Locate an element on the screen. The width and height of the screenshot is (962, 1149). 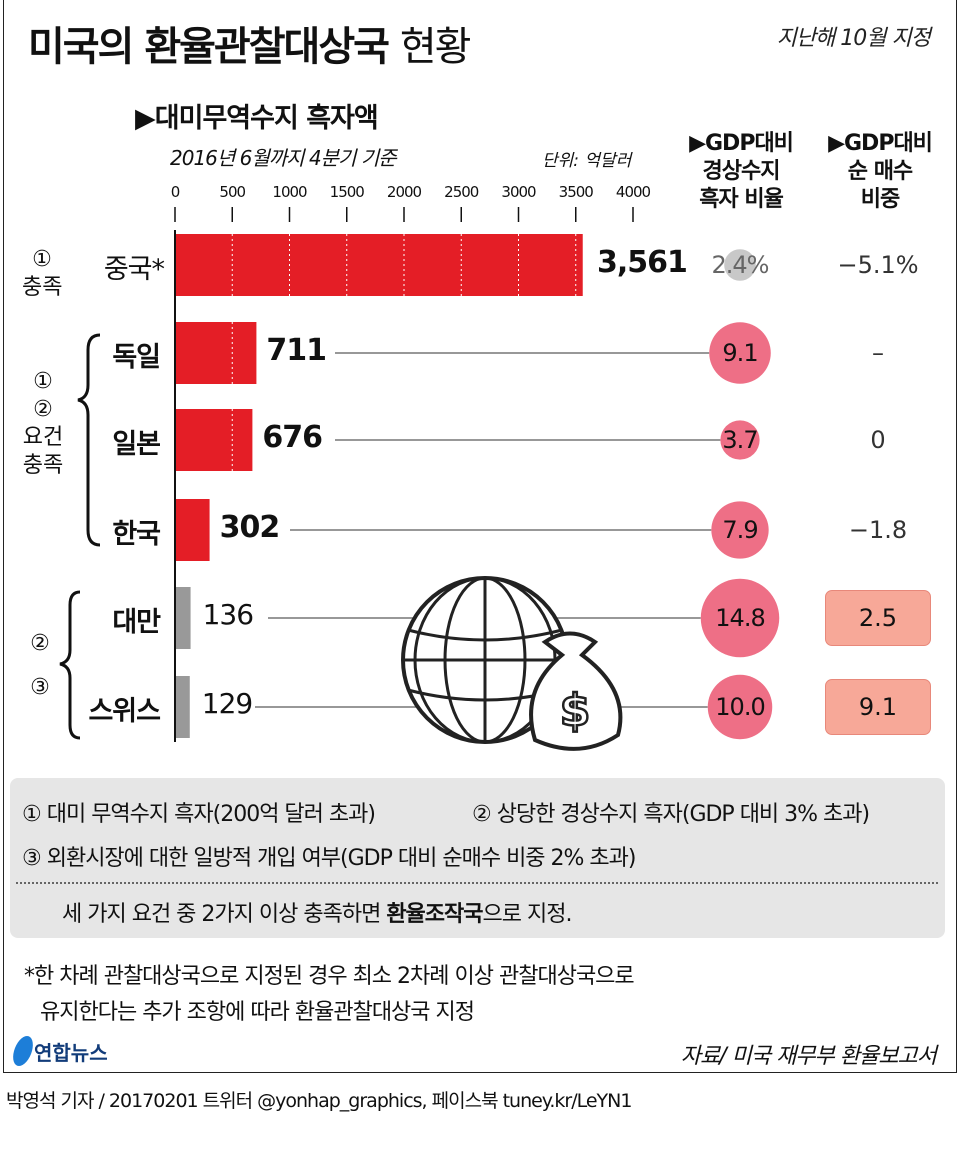
criterion-2: ② 상당한 경상수지 흑자(GDP 대비 3% 초과) is located at coordinates (671, 814).